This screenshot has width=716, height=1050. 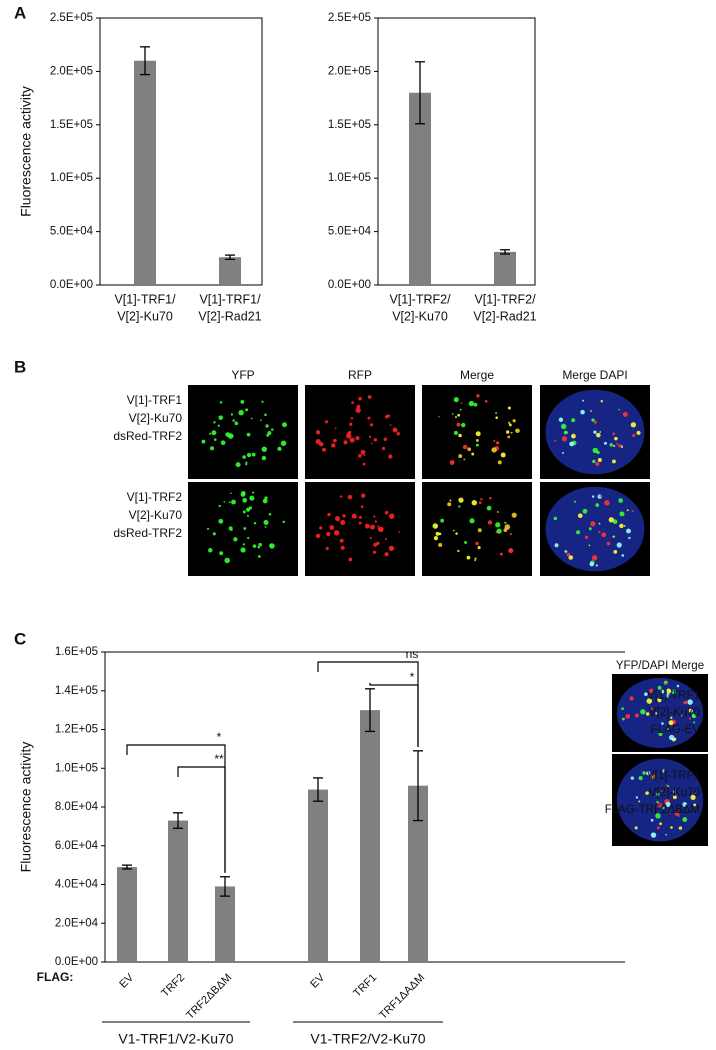 I want to click on y-tick-label: 0.0E+00, so click(x=71, y=285).